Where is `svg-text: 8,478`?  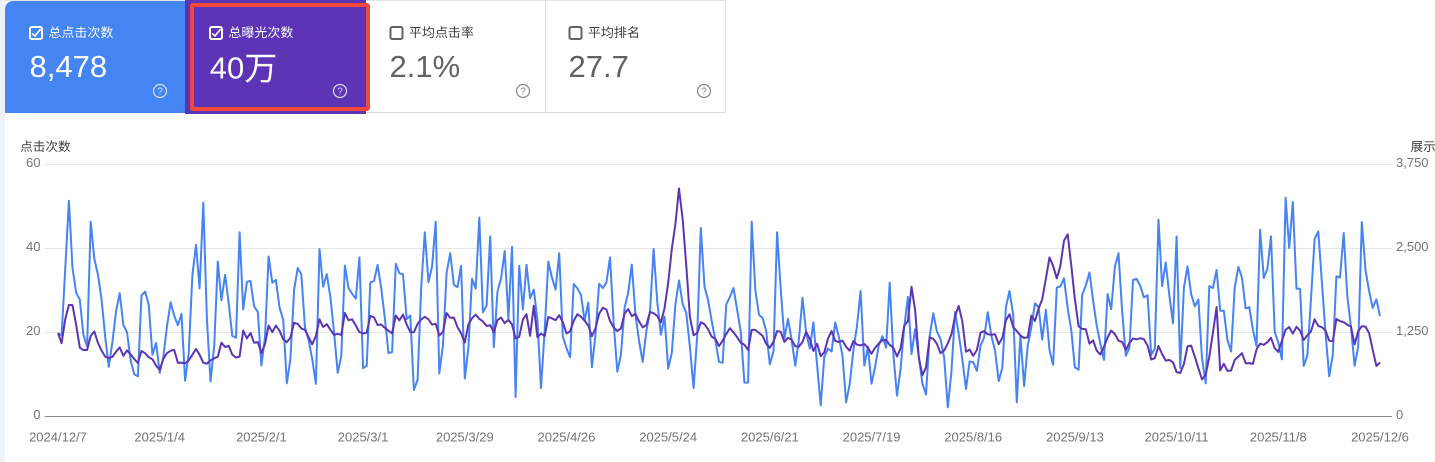
svg-text: 8,478 is located at coordinates (69, 66).